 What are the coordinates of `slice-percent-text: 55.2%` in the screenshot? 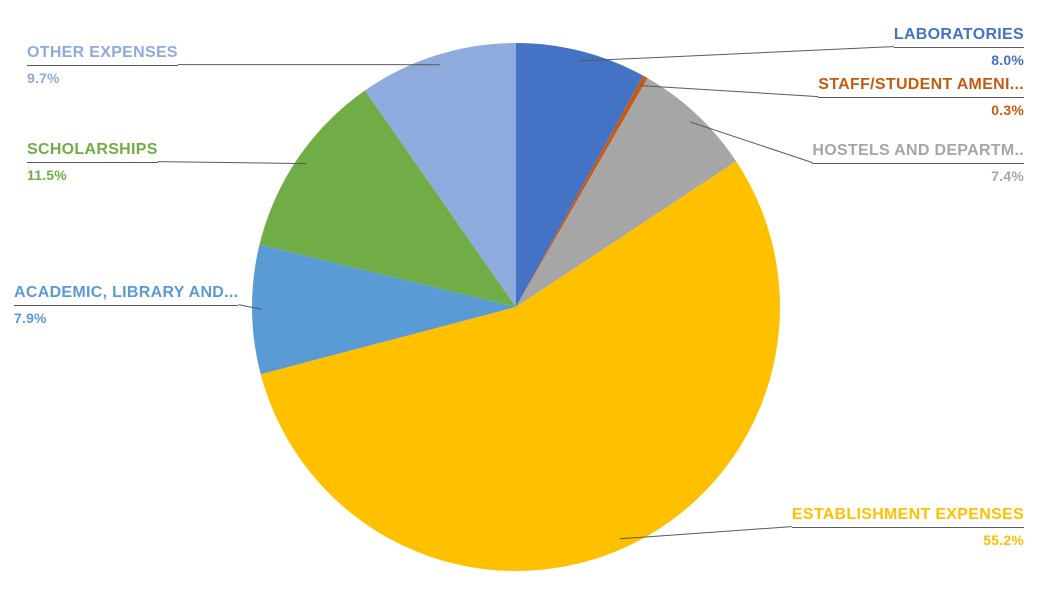 It's located at (1003, 539).